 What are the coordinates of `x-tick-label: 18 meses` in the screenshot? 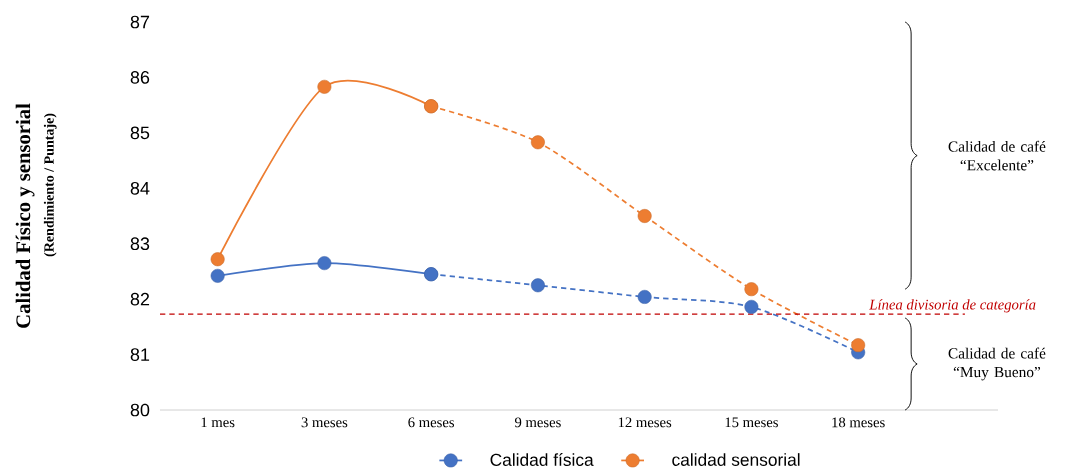 It's located at (858, 422).